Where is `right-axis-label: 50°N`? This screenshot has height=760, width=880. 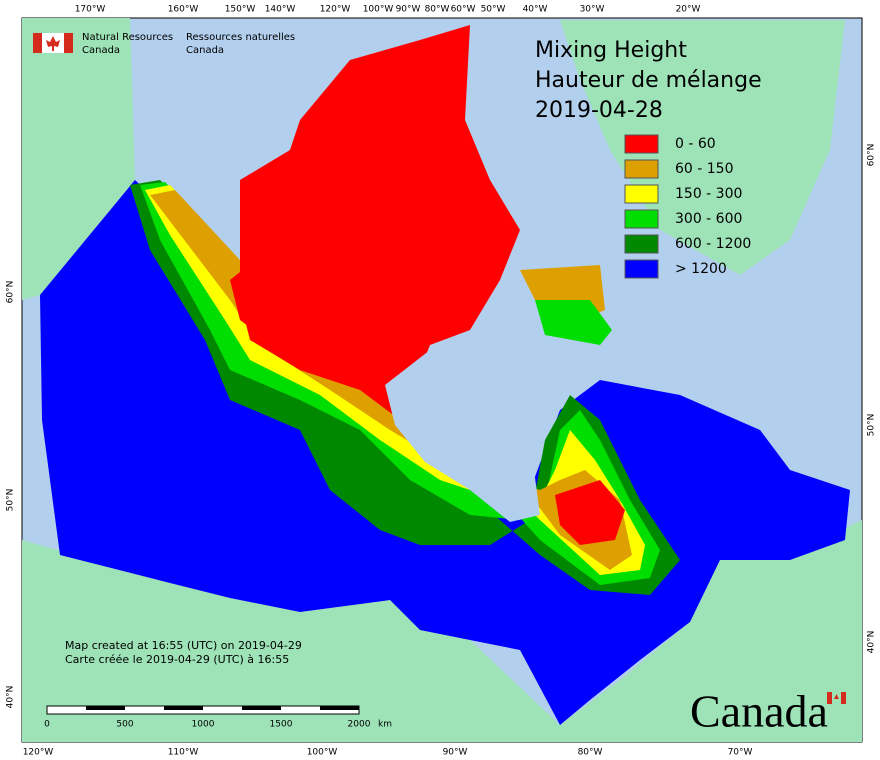
right-axis-label: 50°N is located at coordinates (872, 425).